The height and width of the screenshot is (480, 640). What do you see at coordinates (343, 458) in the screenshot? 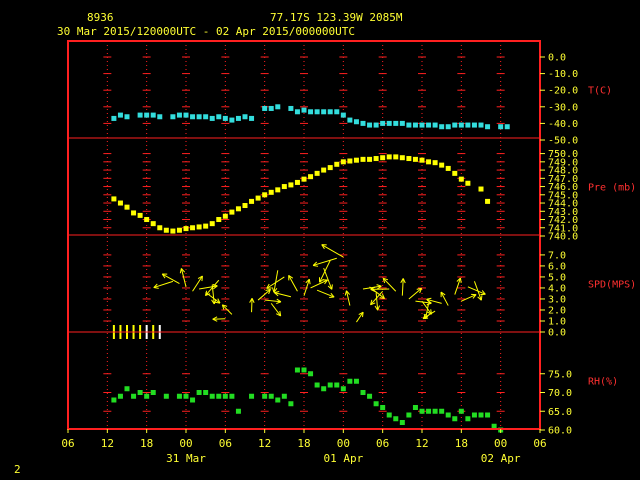
I see `x-date-label: 01 Apr` at bounding box center [343, 458].